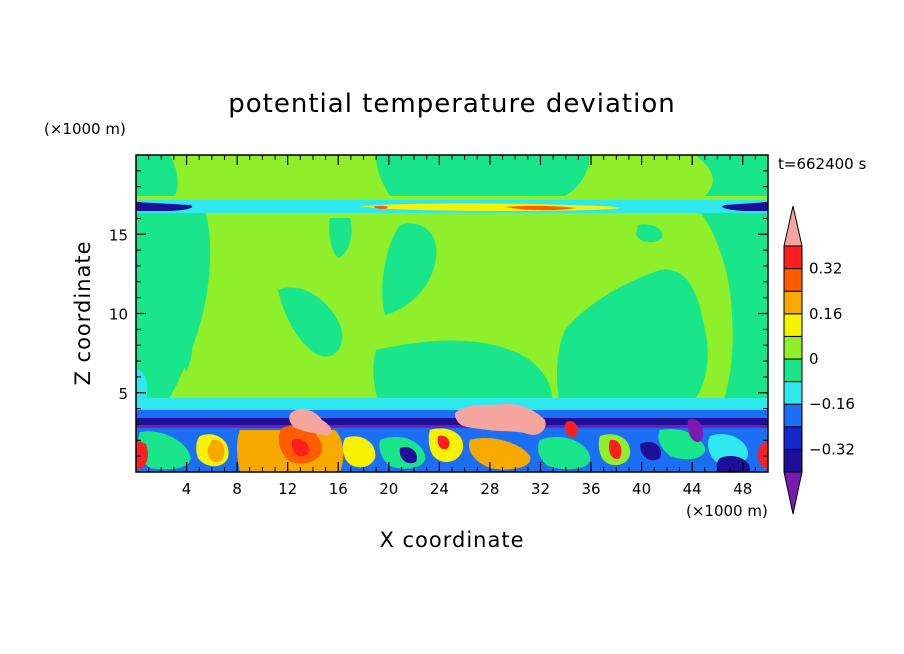 Image resolution: width=904 pixels, height=654 pixels. I want to click on x-tick-label: 40, so click(641, 489).